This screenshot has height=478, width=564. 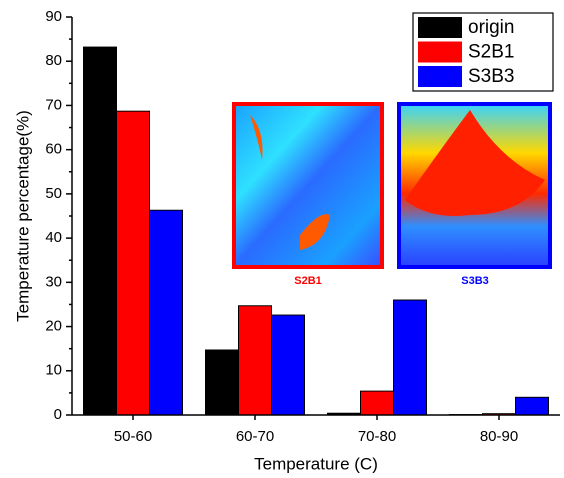 What do you see at coordinates (53, 281) in the screenshot?
I see `y-tick-label: 30` at bounding box center [53, 281].